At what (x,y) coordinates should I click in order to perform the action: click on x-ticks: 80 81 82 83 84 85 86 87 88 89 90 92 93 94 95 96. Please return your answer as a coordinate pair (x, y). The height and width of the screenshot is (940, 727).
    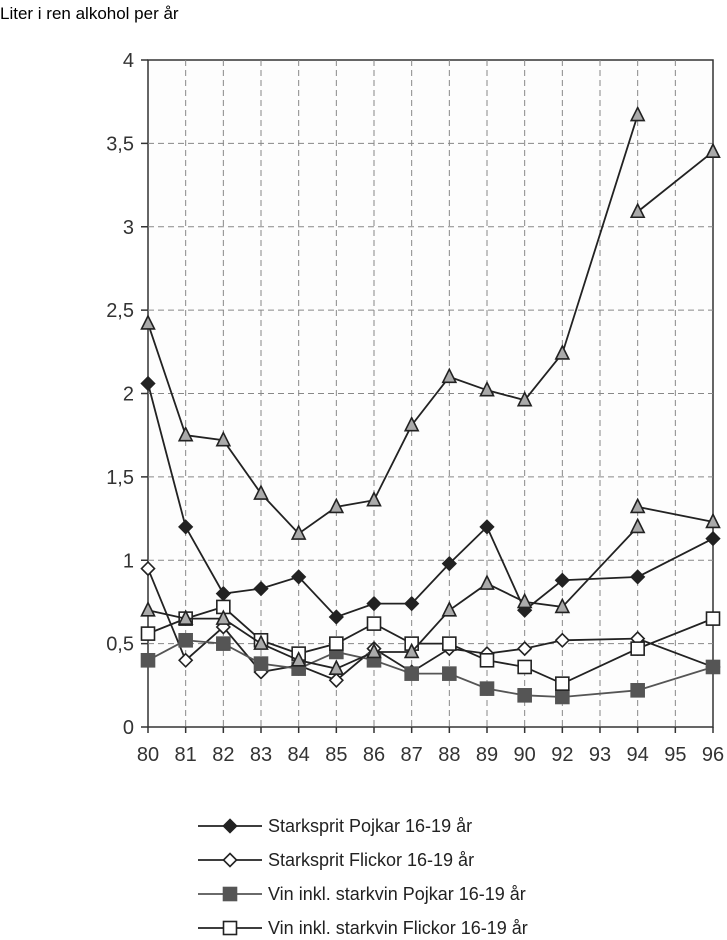
    Looking at the image, I should click on (430, 746).